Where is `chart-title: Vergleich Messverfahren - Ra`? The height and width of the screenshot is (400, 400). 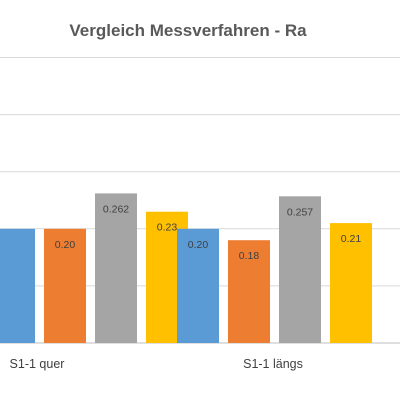
chart-title: Vergleich Messverfahren - Ra is located at coordinates (188, 30).